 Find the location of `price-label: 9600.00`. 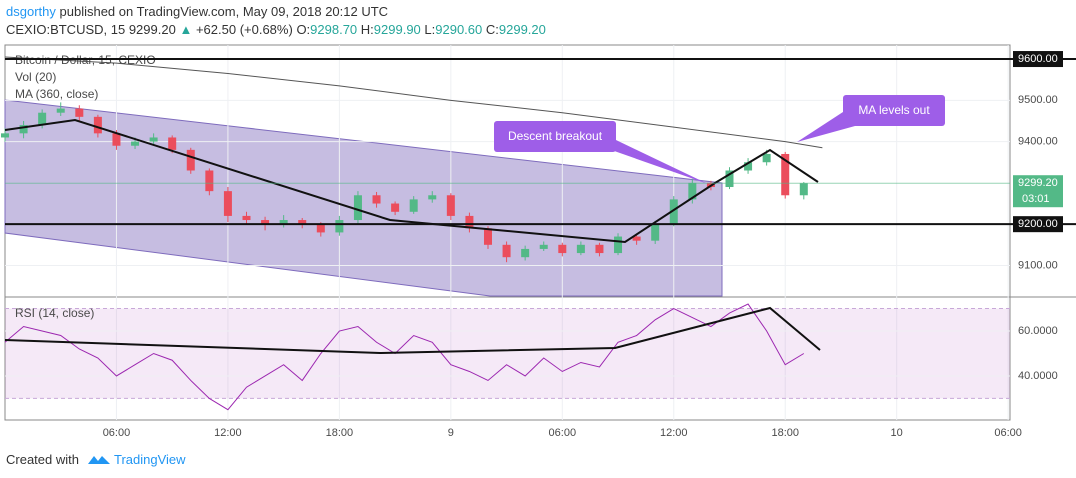

price-label: 9600.00 is located at coordinates (1038, 59).